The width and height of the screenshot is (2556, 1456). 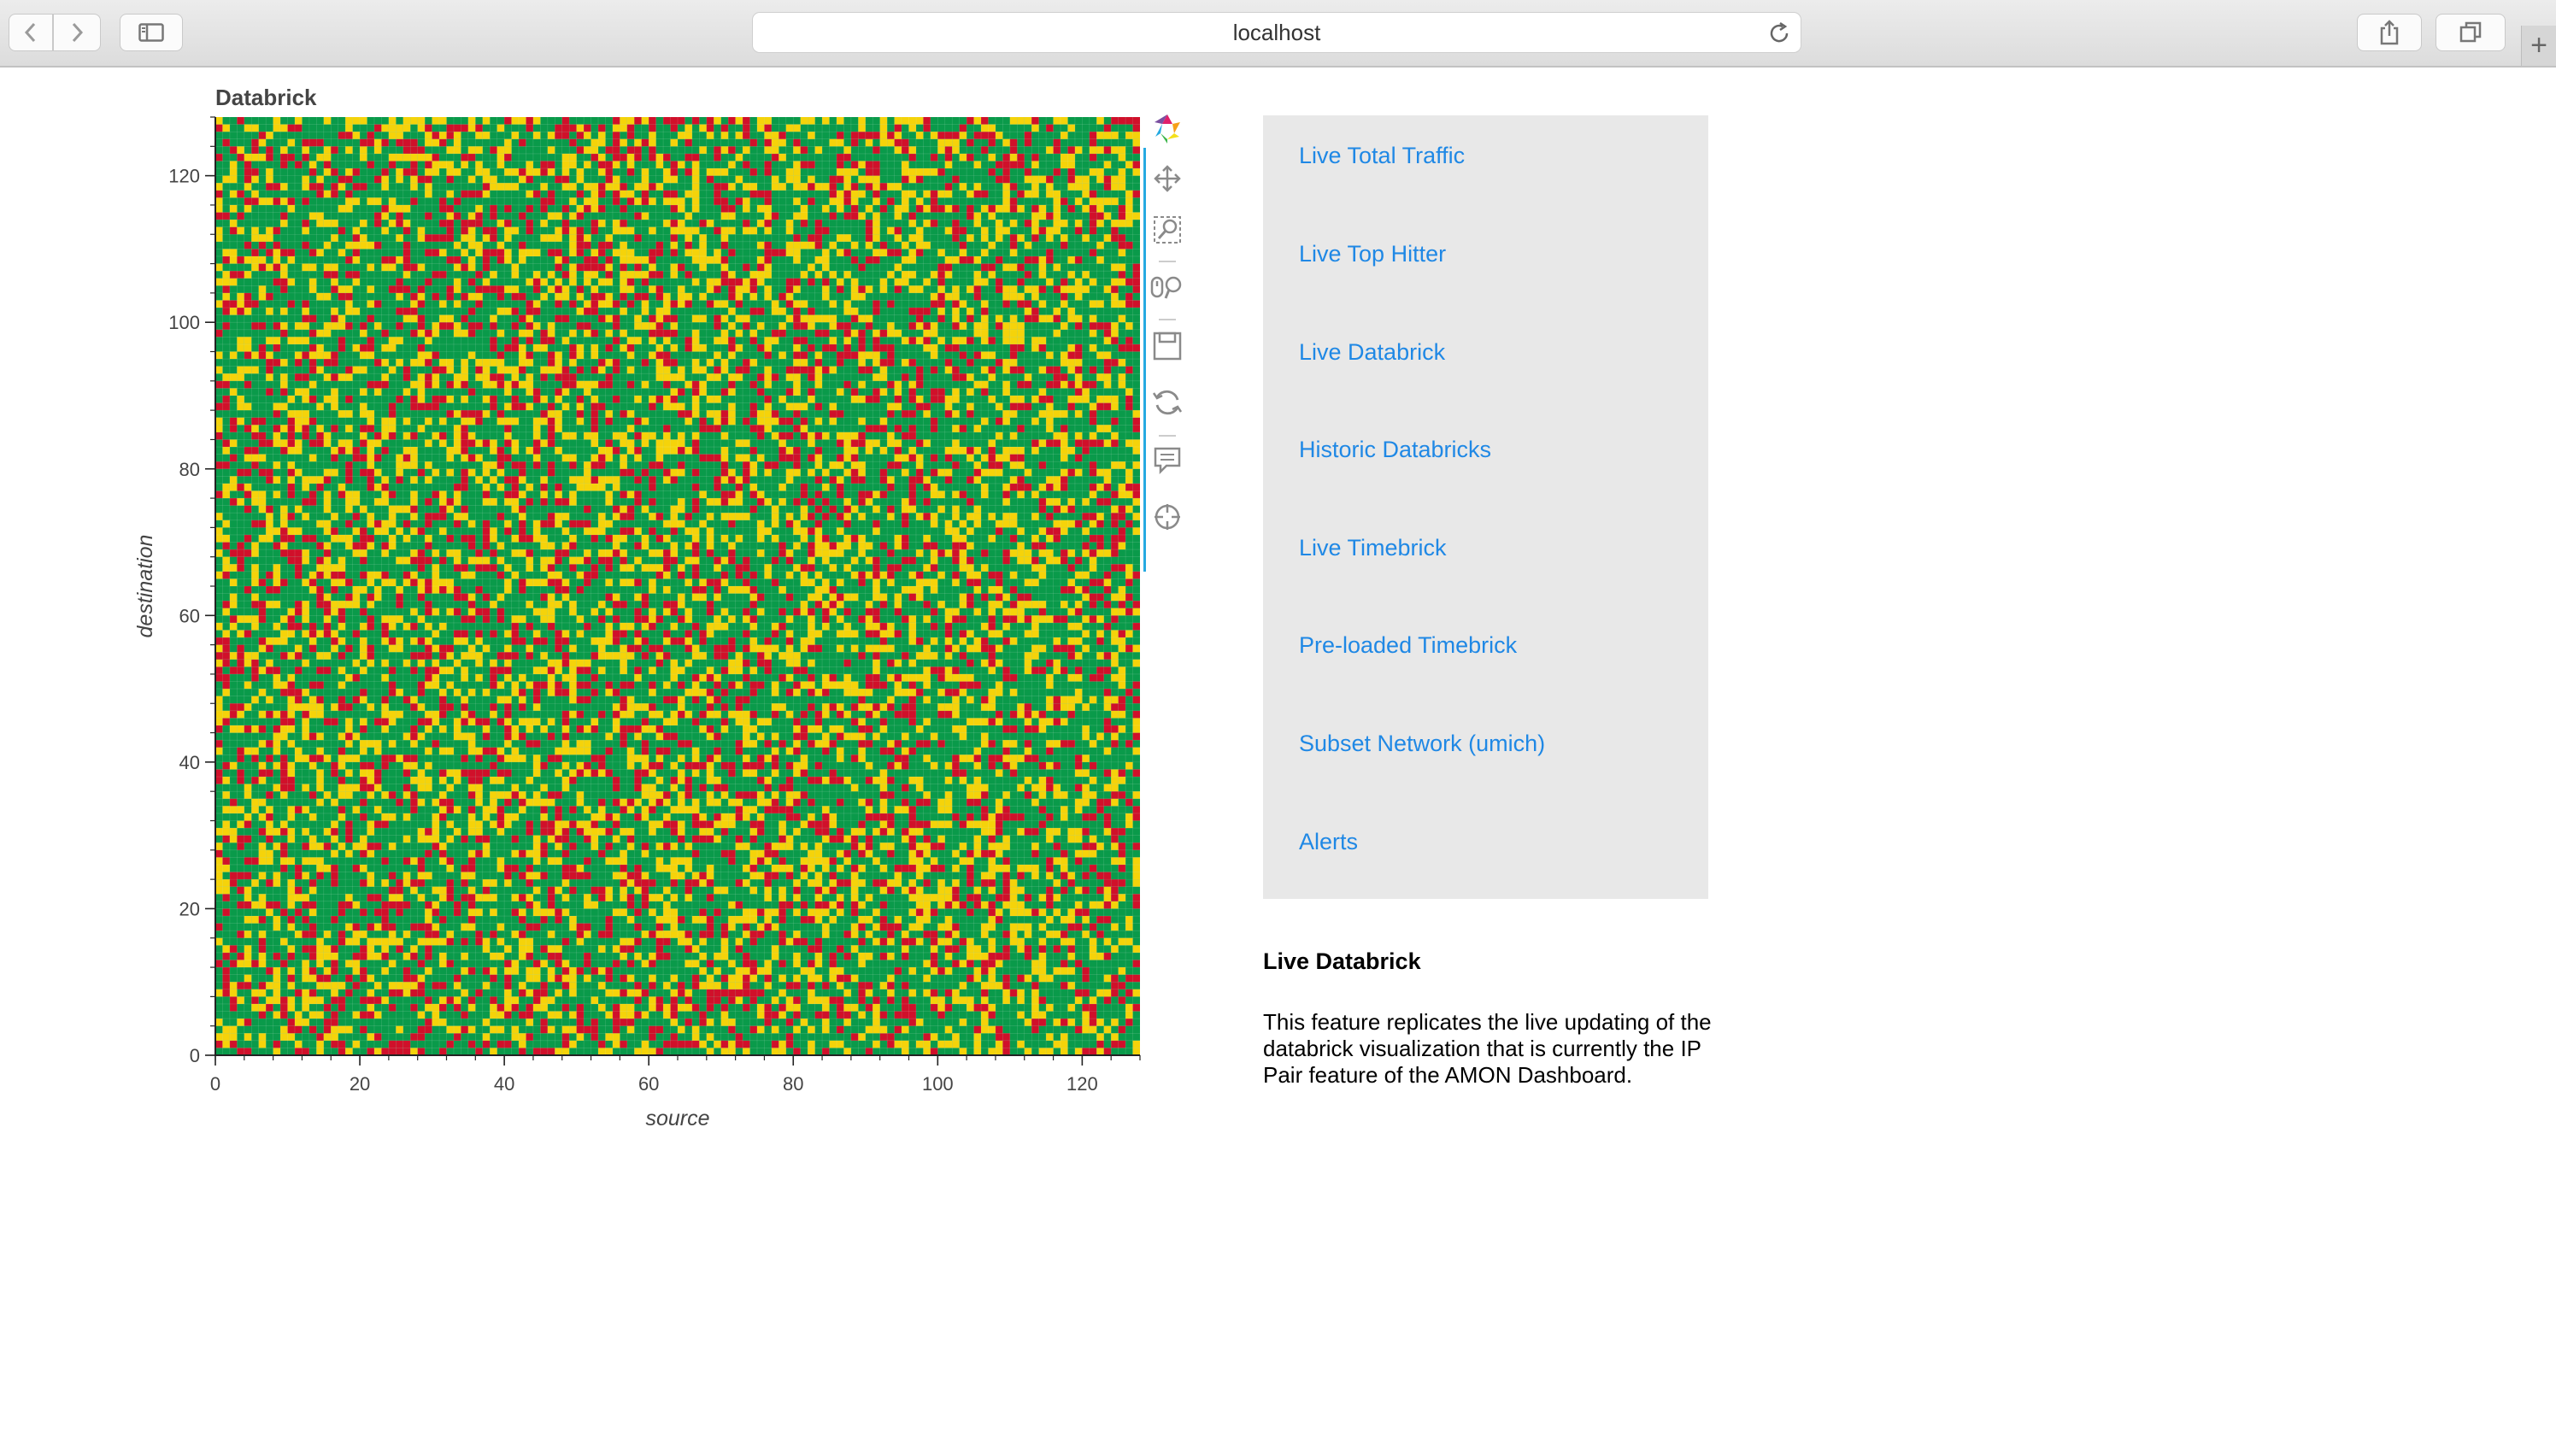 I want to click on back-button, so click(x=31, y=32).